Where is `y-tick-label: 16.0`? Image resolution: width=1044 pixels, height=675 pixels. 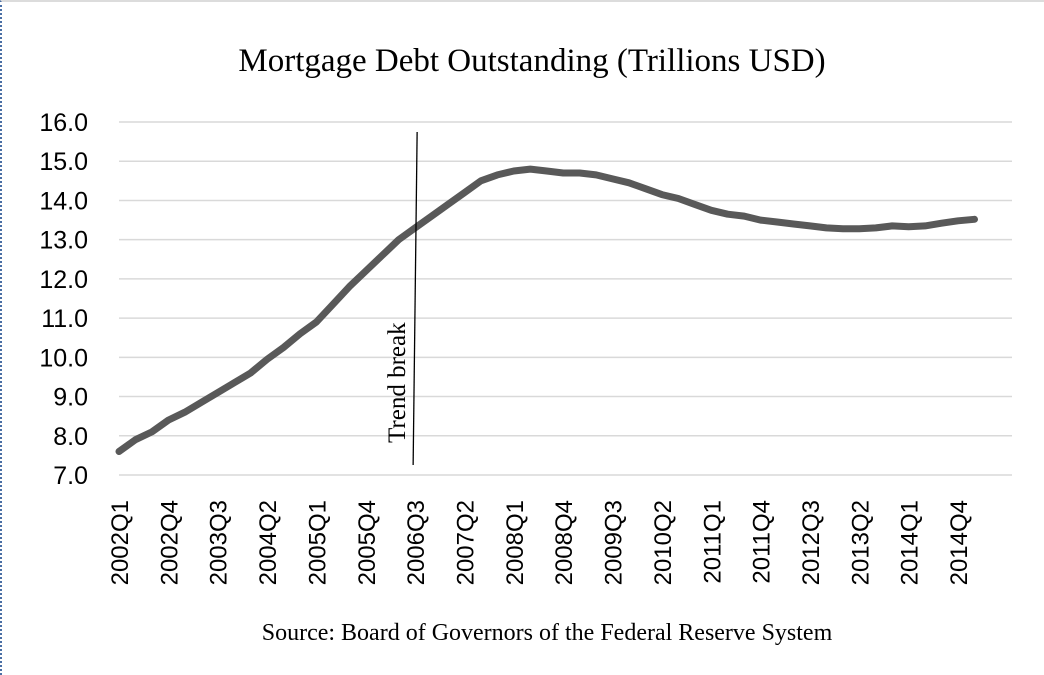 y-tick-label: 16.0 is located at coordinates (63, 123).